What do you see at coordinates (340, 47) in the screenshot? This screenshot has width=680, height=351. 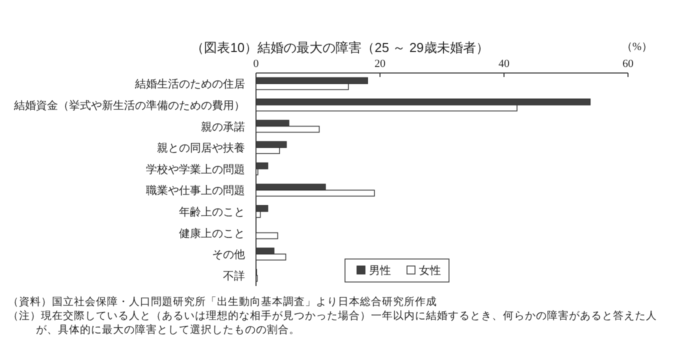 I see `chart-title: （図表10）結婚の最大の障害（25 ～ 29歳未婚者）` at bounding box center [340, 47].